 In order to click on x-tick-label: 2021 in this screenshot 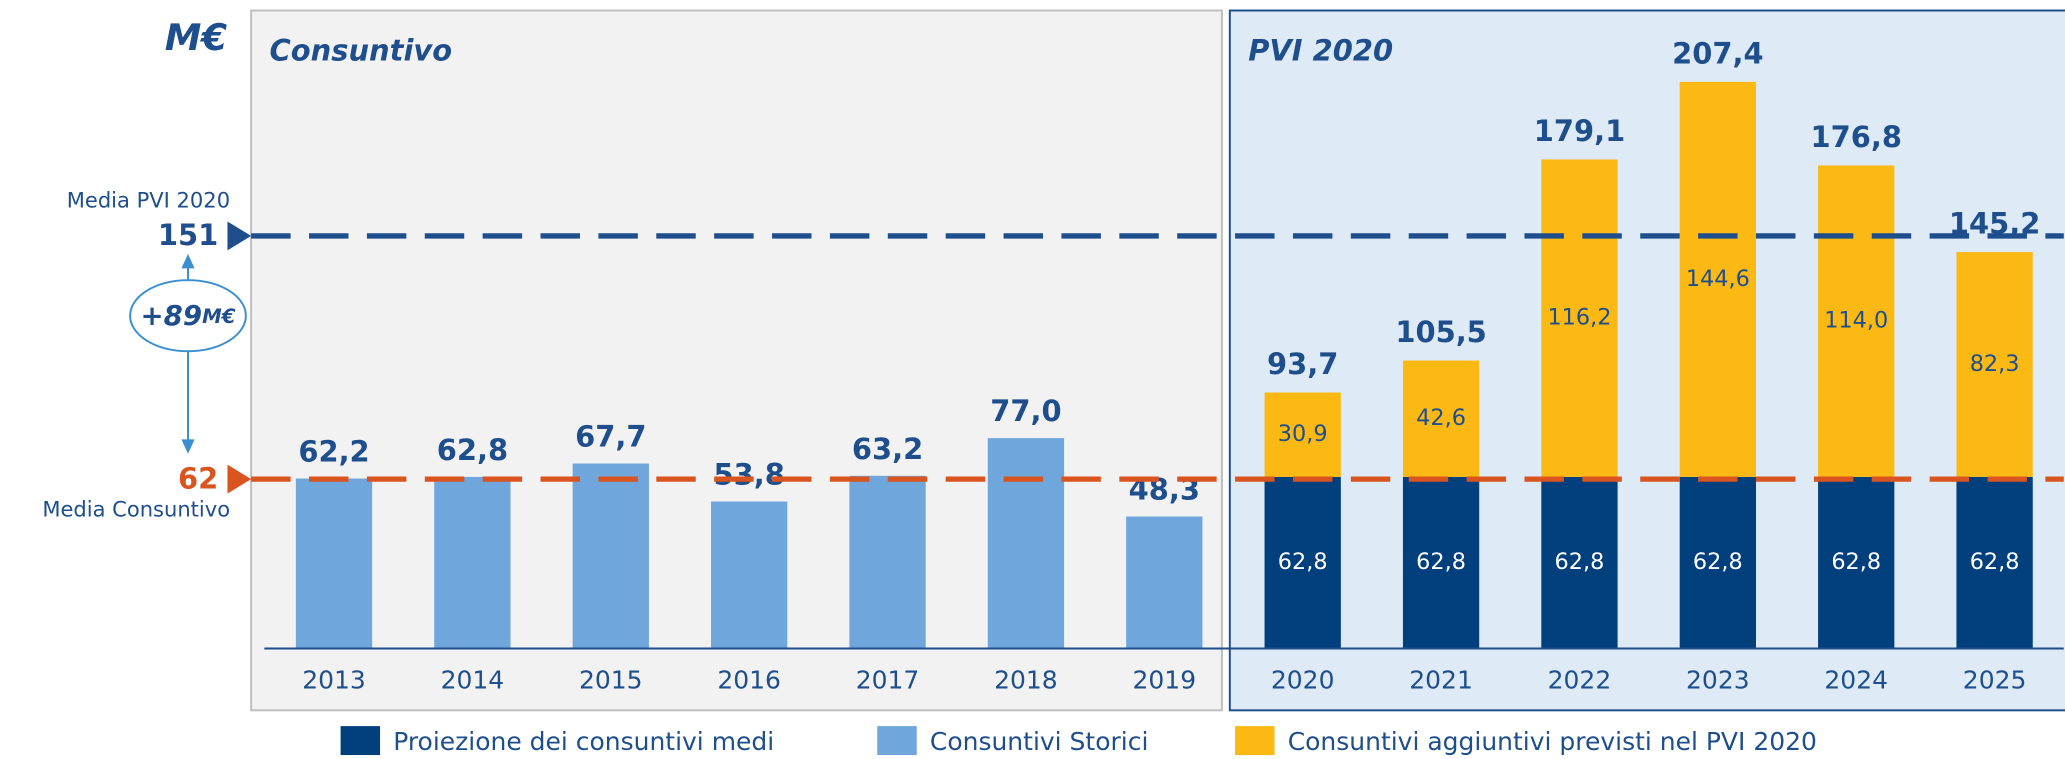, I will do `click(1441, 679)`.